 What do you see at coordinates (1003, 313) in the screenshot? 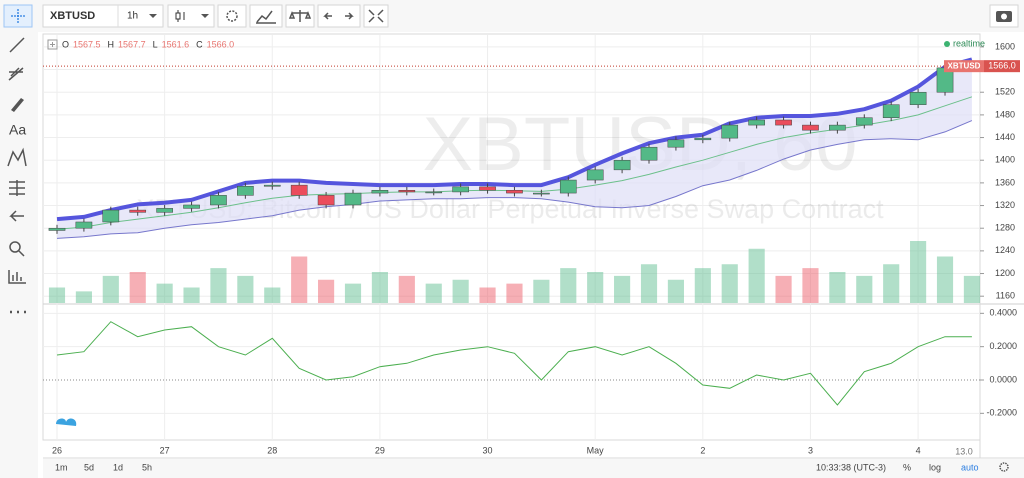
I see `y-tick-label: 0.4000` at bounding box center [1003, 313].